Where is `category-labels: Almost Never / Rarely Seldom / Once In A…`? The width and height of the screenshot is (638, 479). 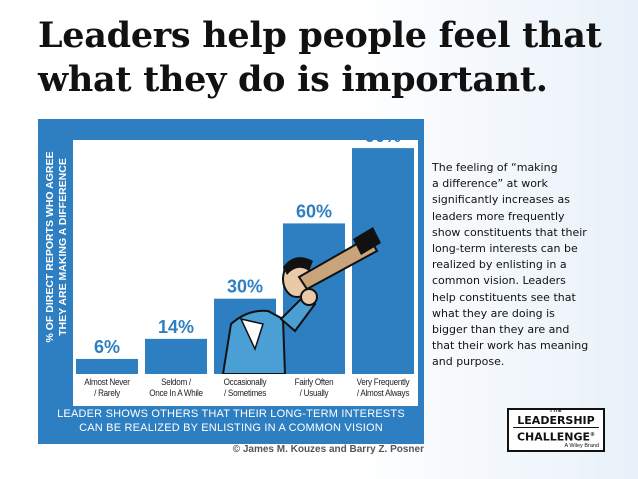 category-labels: Almost Never / Rarely Seldom / Once In A… is located at coordinates (245, 390).